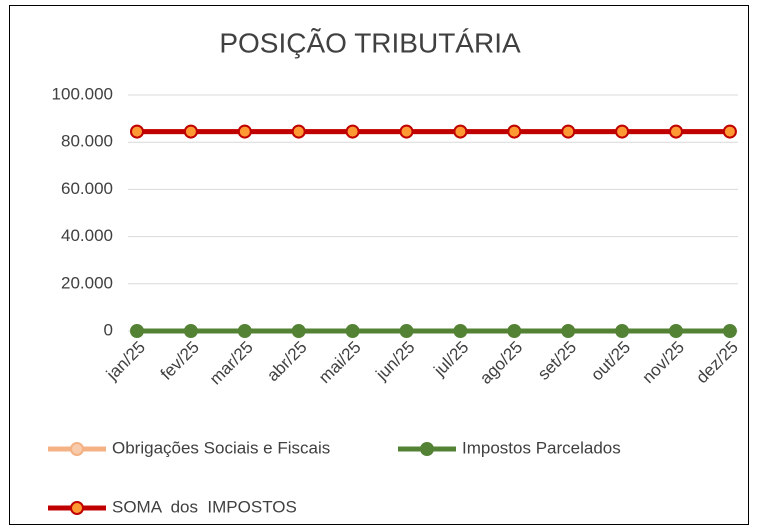 This screenshot has height=529, width=758. What do you see at coordinates (541, 447) in the screenshot?
I see `legend-label: Impostos Parcelados` at bounding box center [541, 447].